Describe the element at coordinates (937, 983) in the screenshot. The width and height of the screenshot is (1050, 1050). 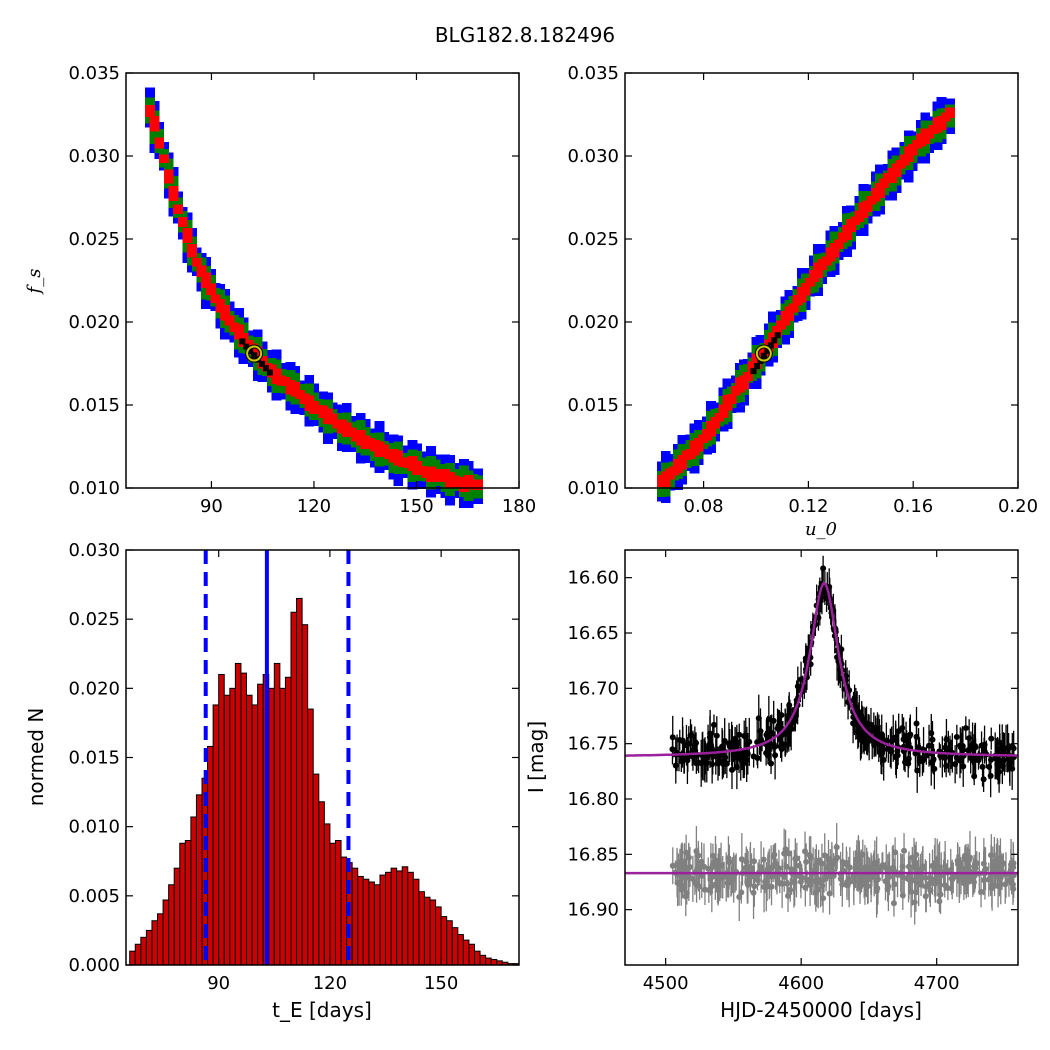
I see `x-tick-label: 4700` at that location.